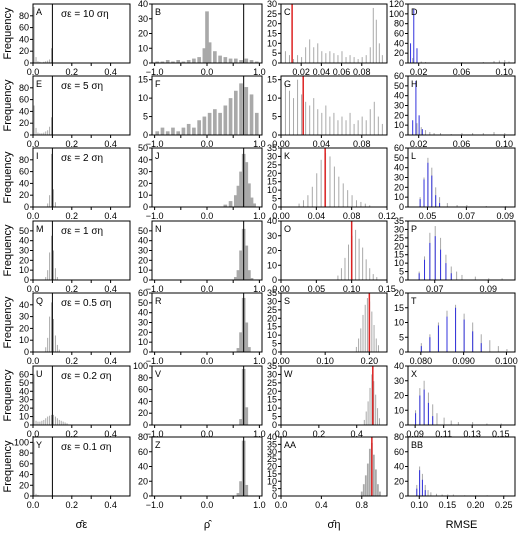  Describe the element at coordinates (443, 434) in the screenshot. I see `x-tick-label: 0.11` at that location.